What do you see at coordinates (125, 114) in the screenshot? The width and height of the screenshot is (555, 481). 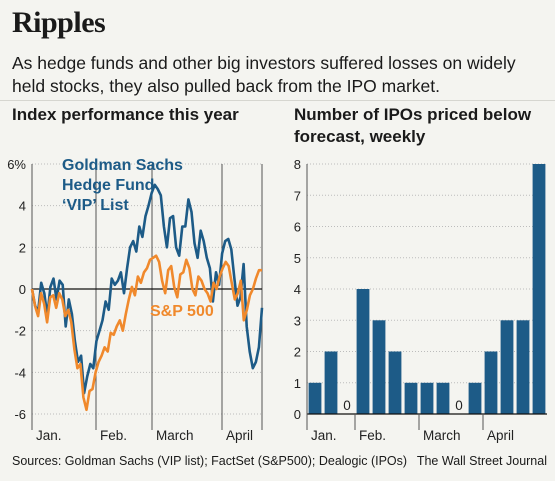 I see `line-chart-title: Index performance this year` at bounding box center [125, 114].